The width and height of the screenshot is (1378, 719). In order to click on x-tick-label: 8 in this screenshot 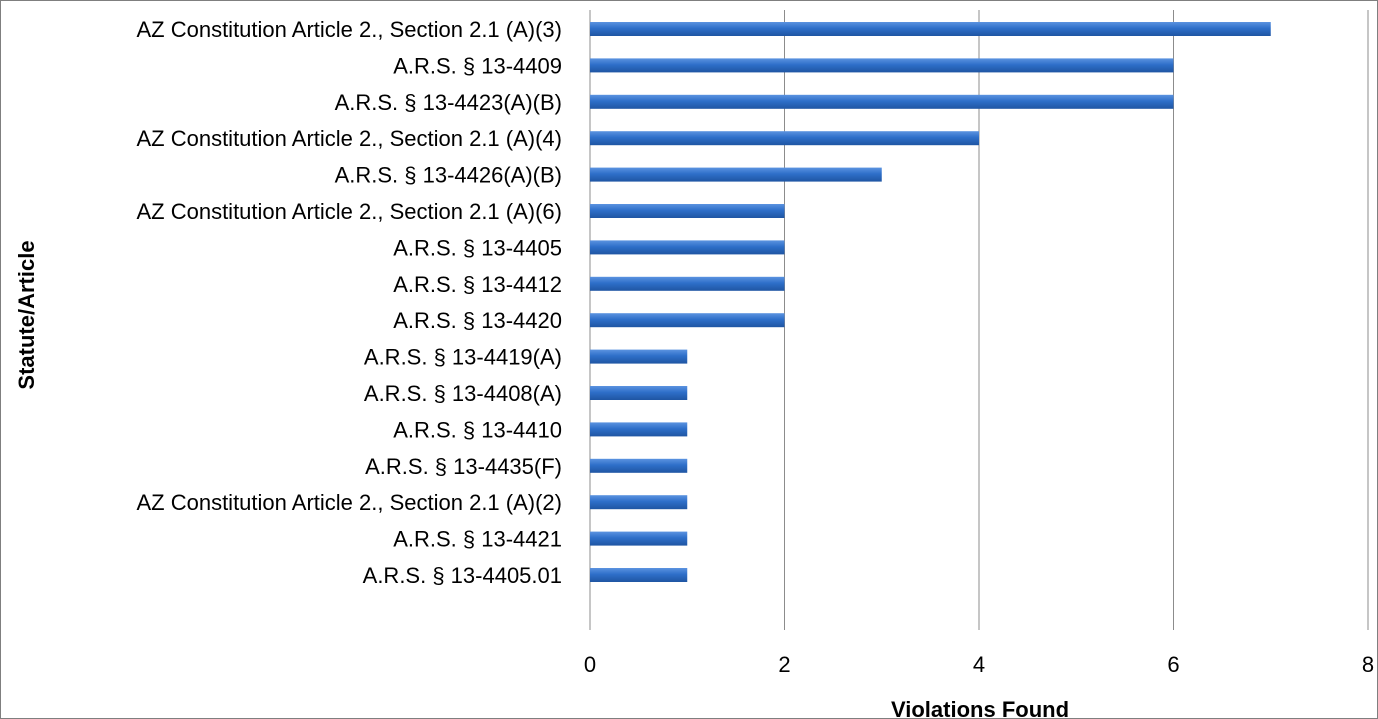, I will do `click(1368, 664)`.